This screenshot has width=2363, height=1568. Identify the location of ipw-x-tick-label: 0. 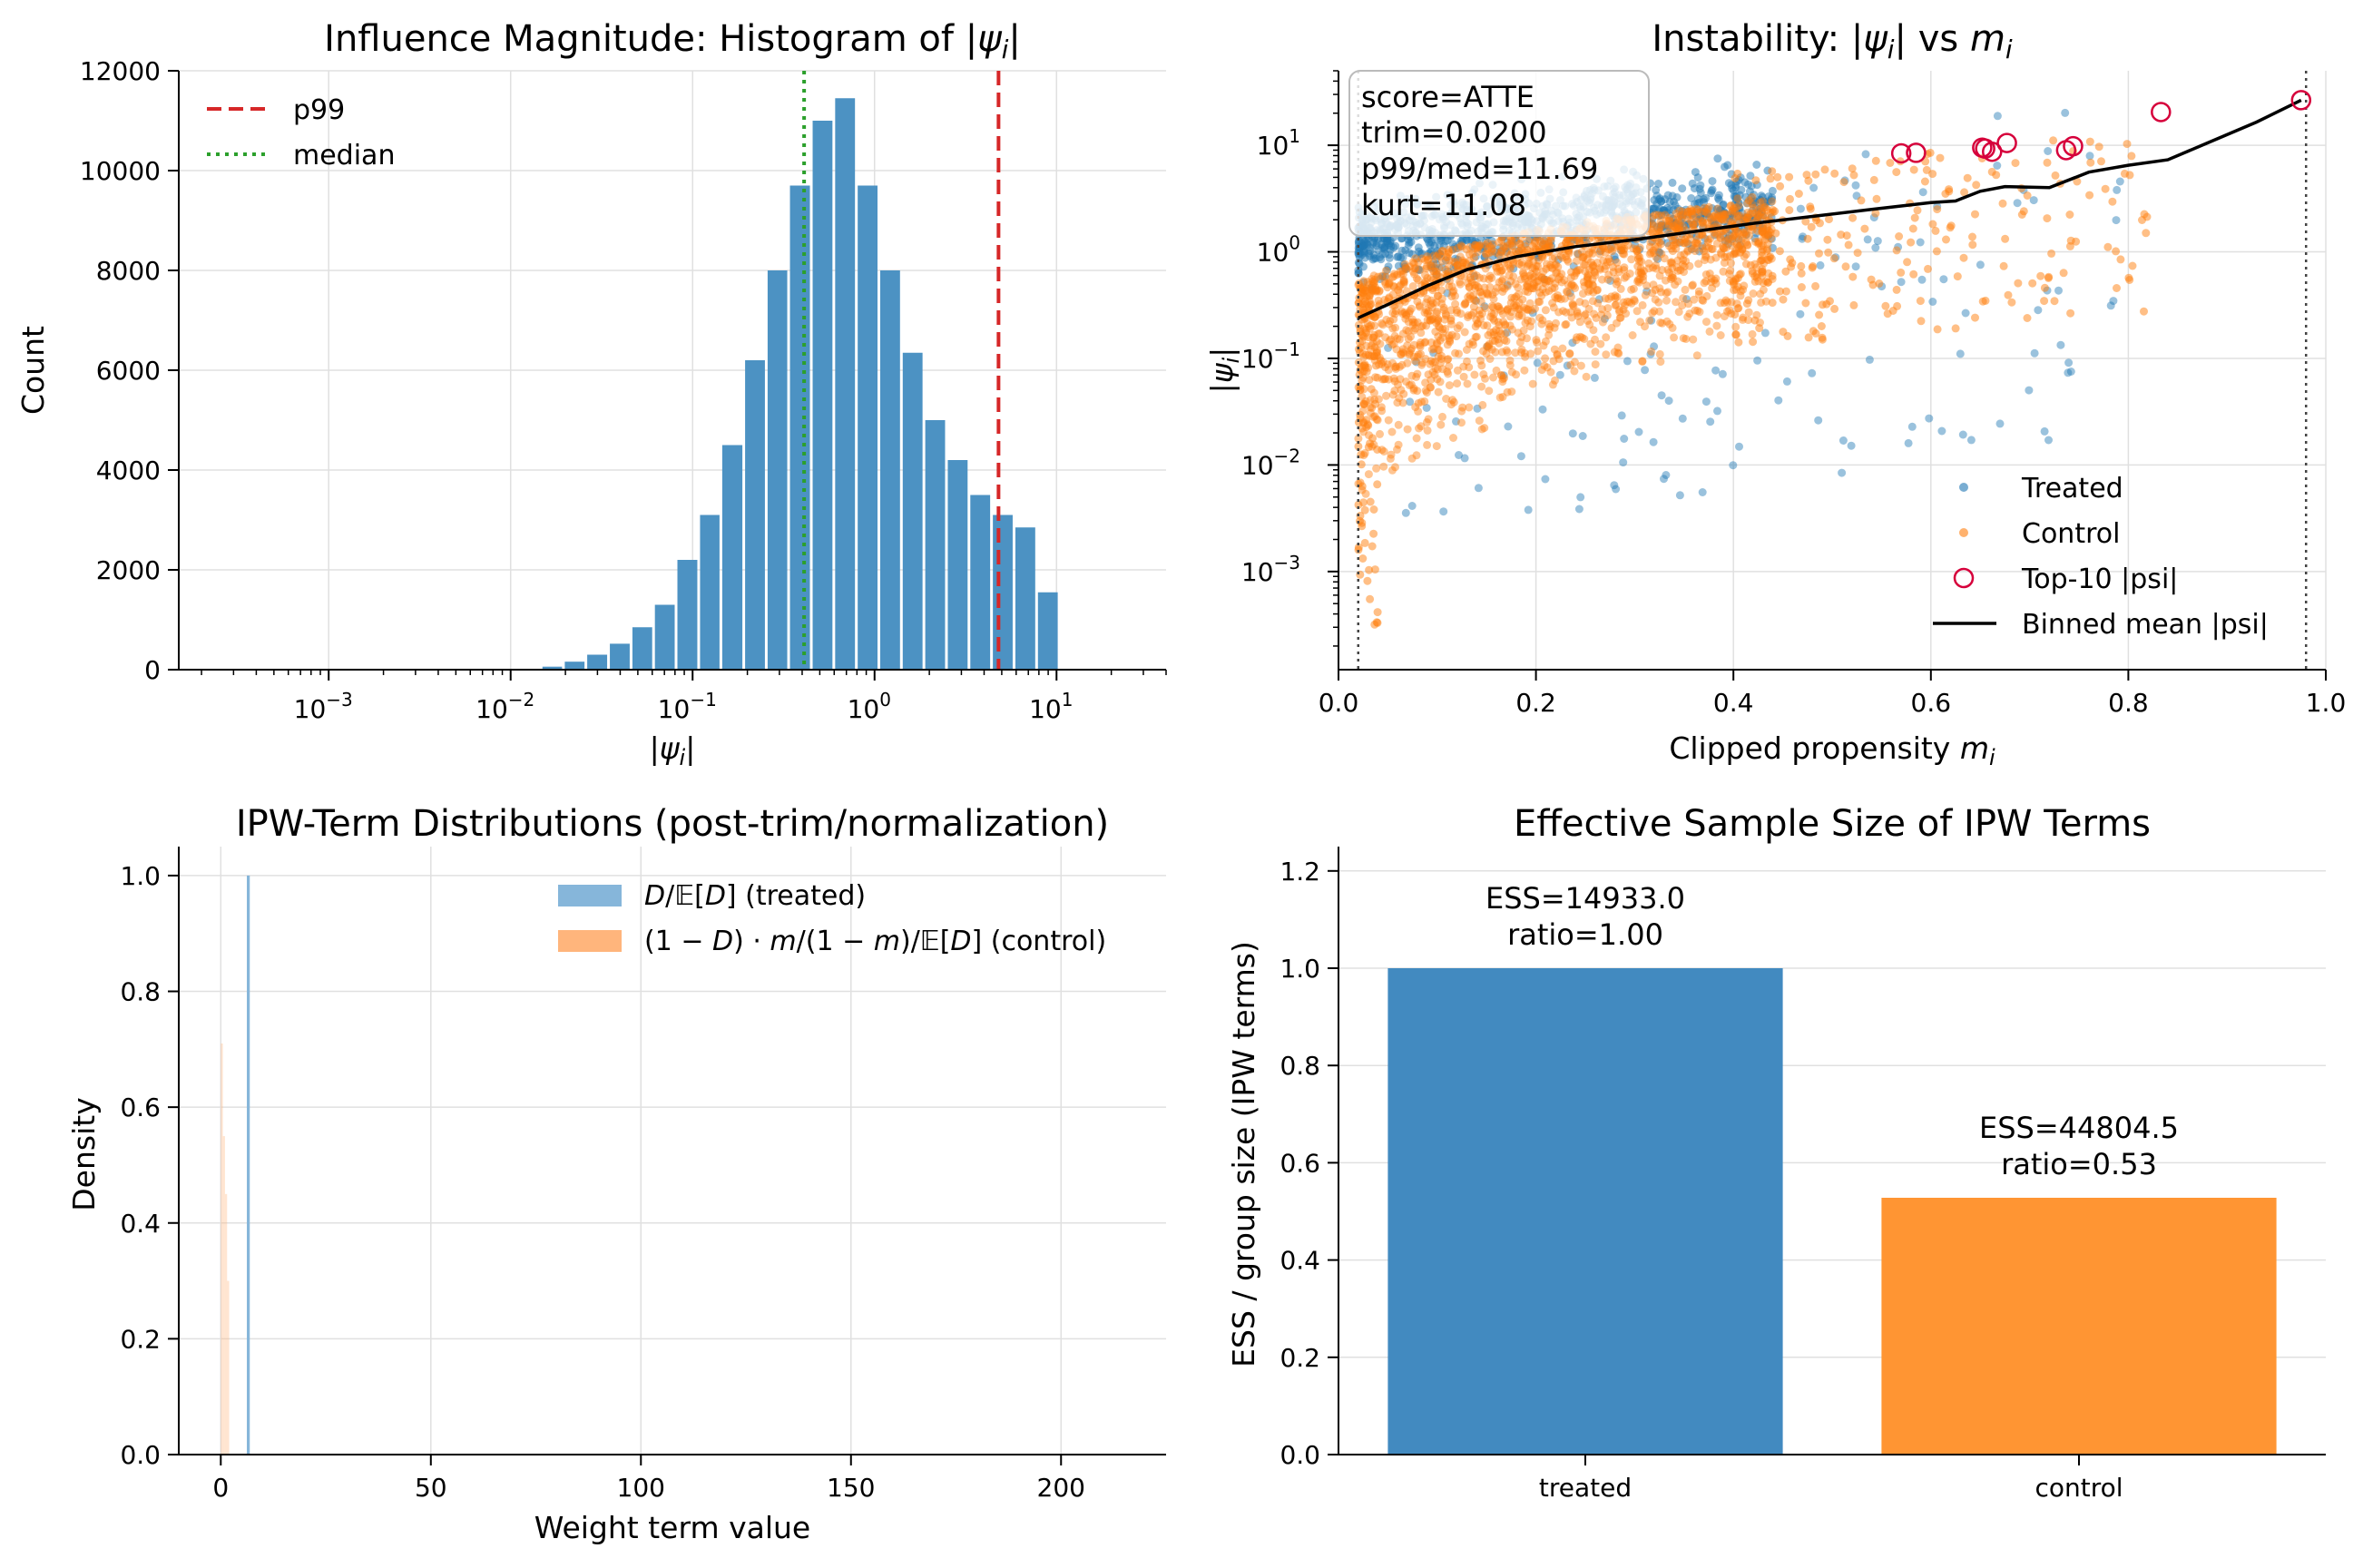
(220, 1488).